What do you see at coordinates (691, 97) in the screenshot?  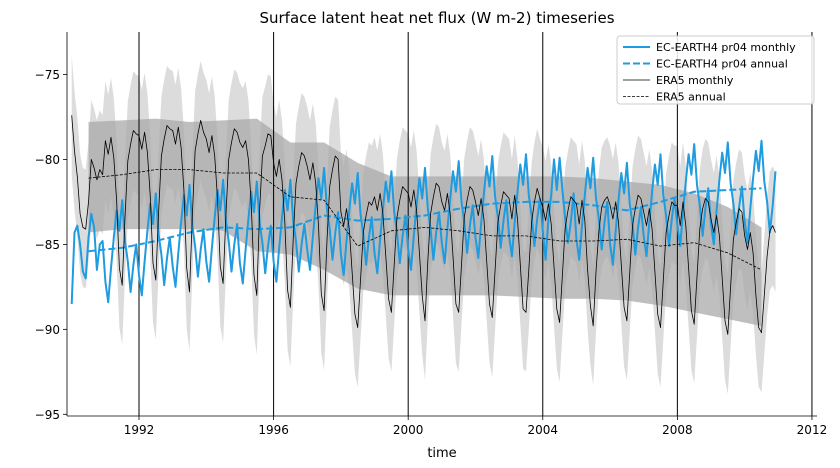 I see `legend-label: ERA5 annual` at bounding box center [691, 97].